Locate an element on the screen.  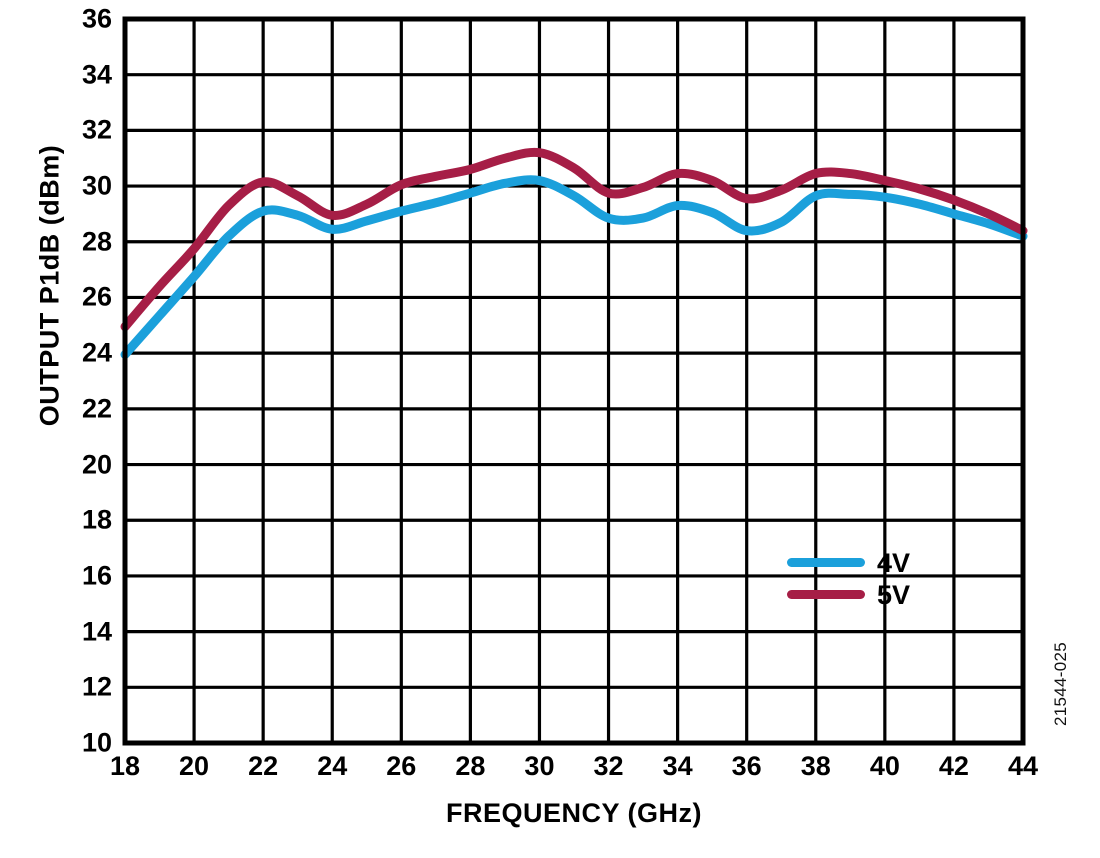
x-tick-label: 44 is located at coordinates (1023, 766).